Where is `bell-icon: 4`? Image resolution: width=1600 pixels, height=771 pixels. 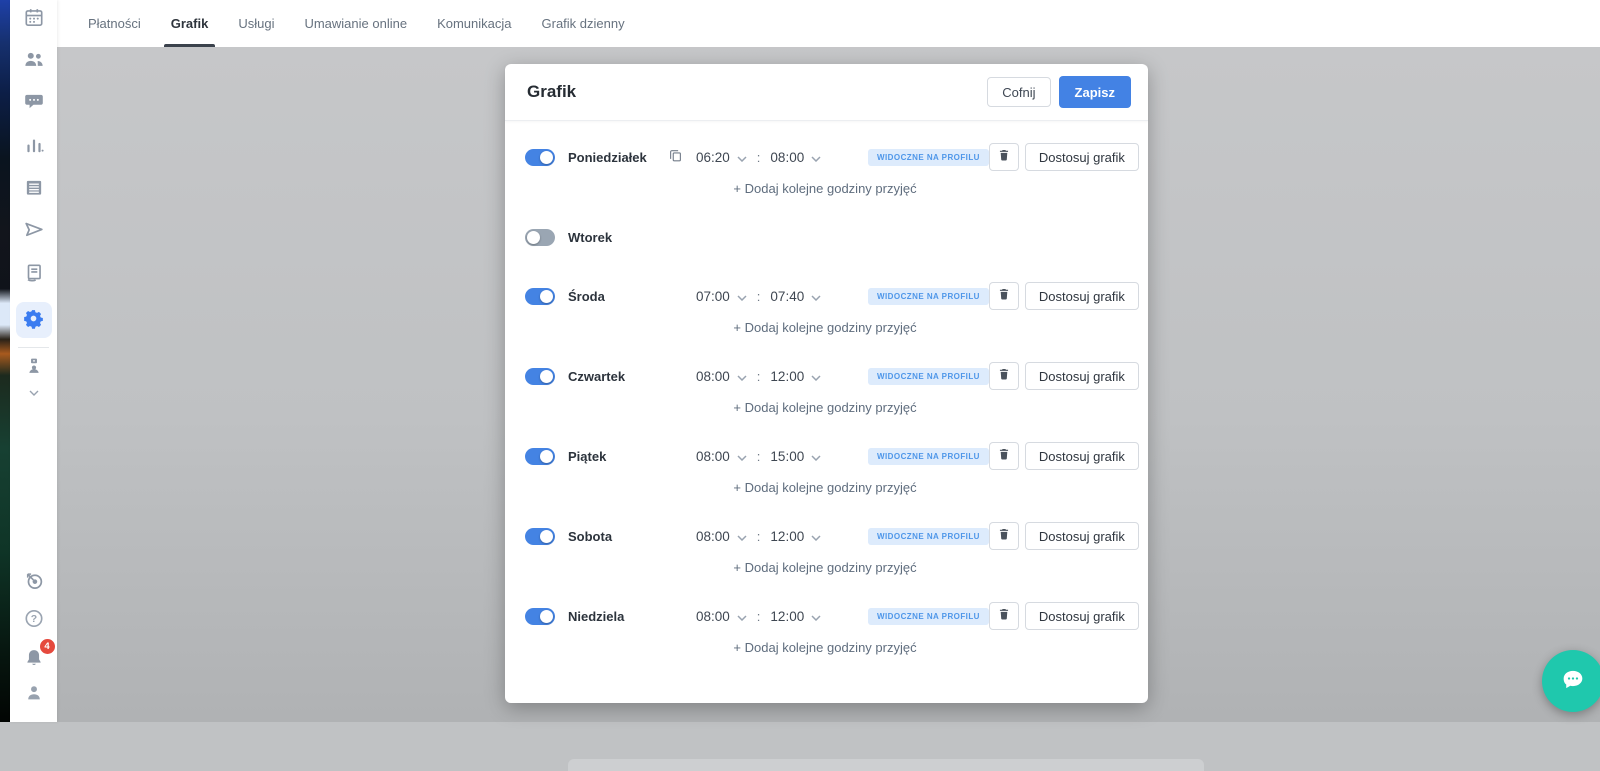 bell-icon: 4 is located at coordinates (39, 654).